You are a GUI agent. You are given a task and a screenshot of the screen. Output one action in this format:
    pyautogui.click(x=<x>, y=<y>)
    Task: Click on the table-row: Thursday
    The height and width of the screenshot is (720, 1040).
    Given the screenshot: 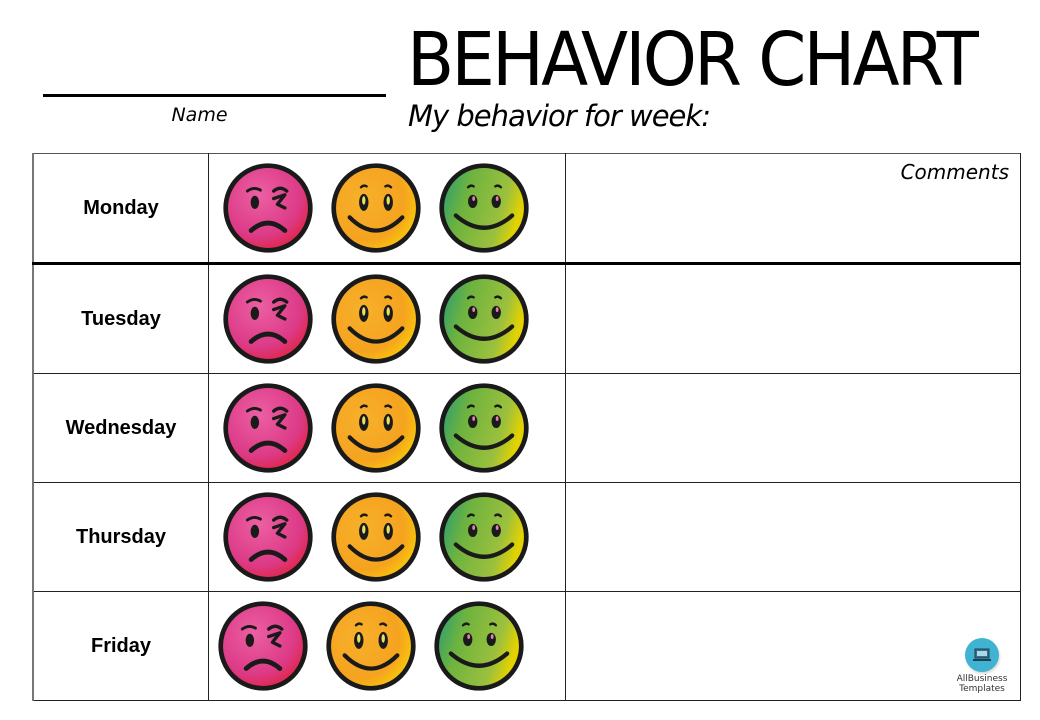 What is the action you would take?
    pyautogui.click(x=526, y=537)
    